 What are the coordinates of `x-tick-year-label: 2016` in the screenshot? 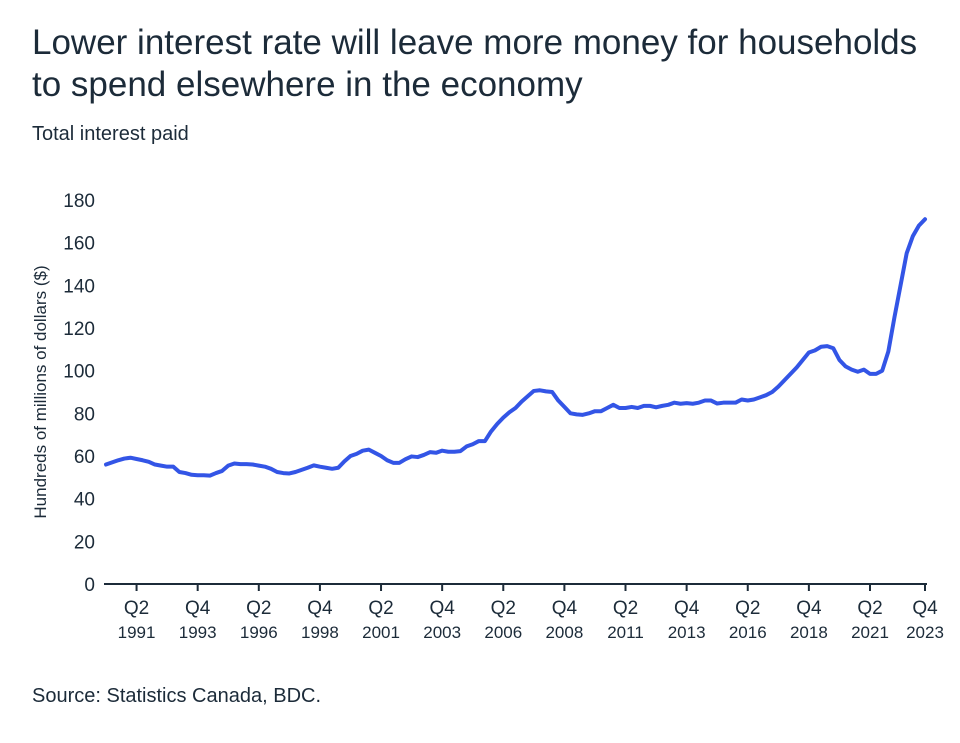 It's located at (748, 632).